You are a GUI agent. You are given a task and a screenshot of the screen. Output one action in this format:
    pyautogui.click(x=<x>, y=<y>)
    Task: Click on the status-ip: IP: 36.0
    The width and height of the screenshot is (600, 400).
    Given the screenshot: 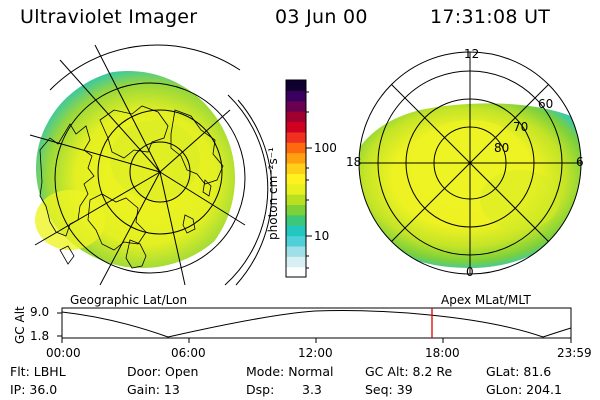 What is the action you would take?
    pyautogui.click(x=34, y=389)
    